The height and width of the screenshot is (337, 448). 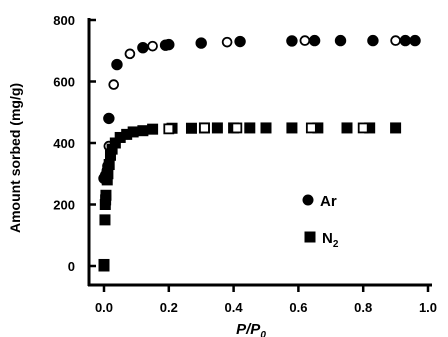 I want to click on y-axis-ticks: 0 200 400 600 800, so click(x=74, y=143).